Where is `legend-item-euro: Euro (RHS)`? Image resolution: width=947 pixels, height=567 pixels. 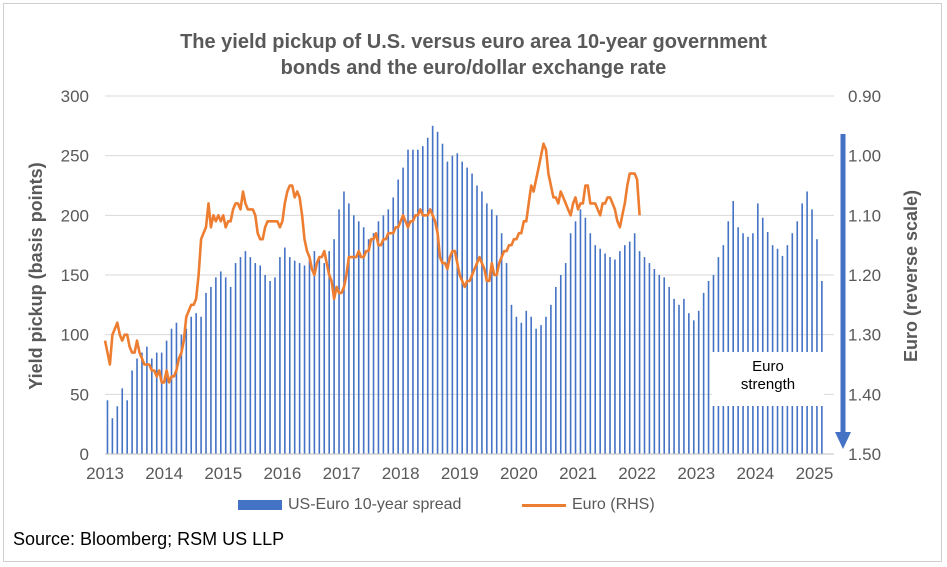
legend-item-euro: Euro (RHS) is located at coordinates (588, 505).